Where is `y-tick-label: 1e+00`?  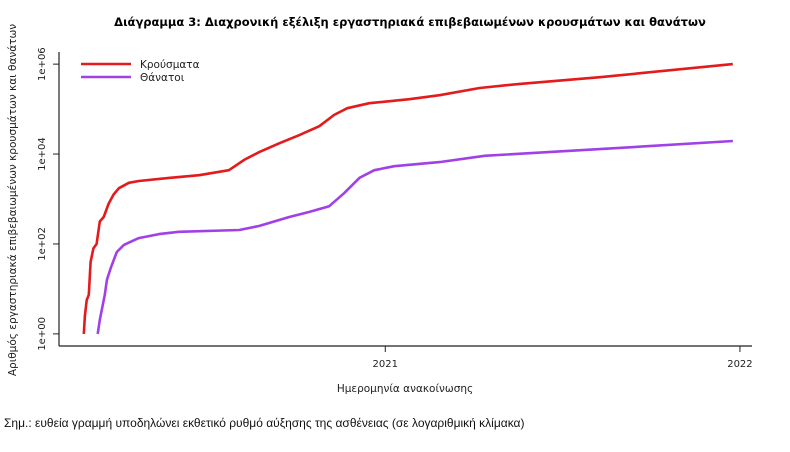
y-tick-label: 1e+00 is located at coordinates (42, 334).